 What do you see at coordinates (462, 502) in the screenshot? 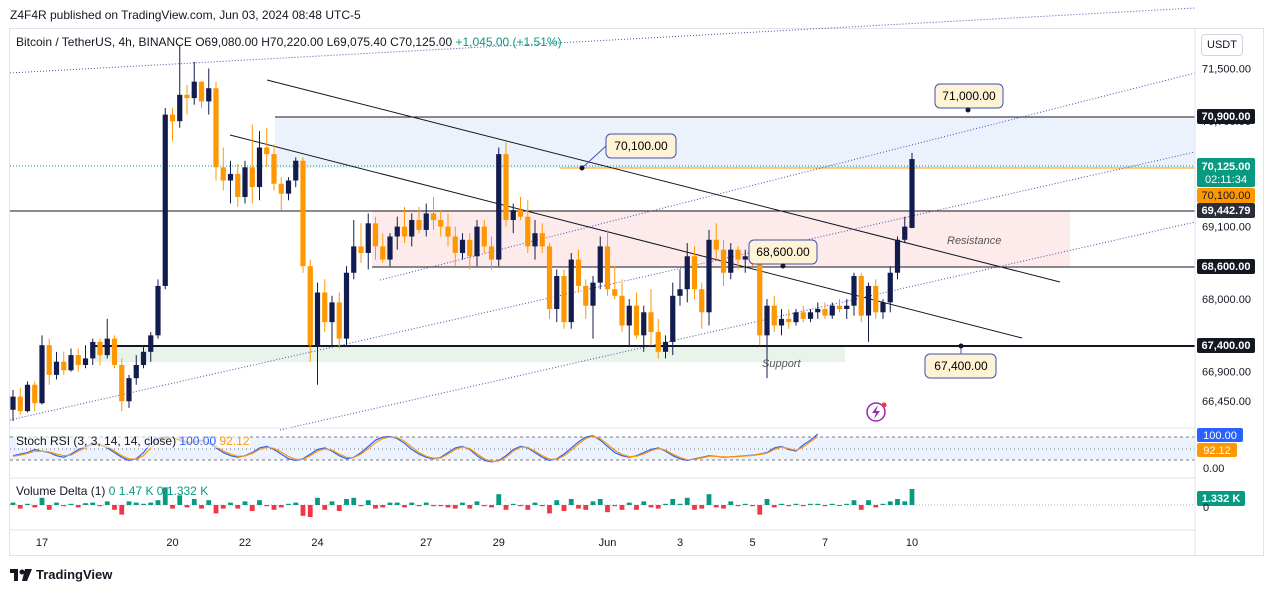
I see `volume-delta-bars` at bounding box center [462, 502].